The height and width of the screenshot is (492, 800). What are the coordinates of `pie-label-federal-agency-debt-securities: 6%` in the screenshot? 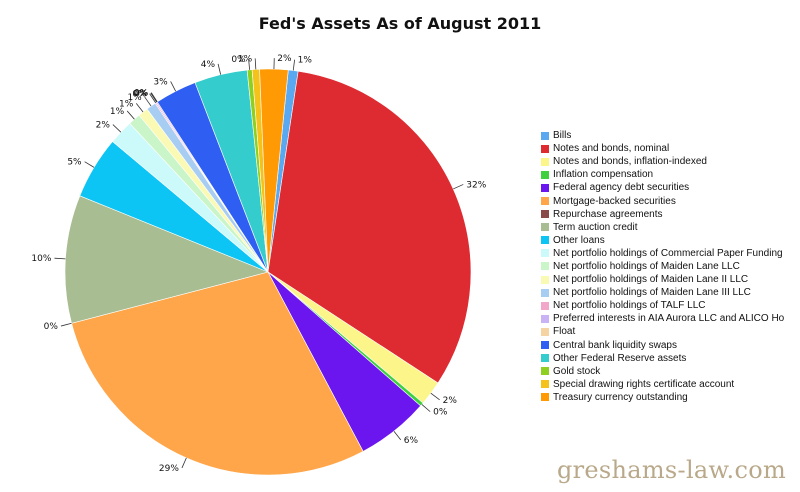 It's located at (411, 441).